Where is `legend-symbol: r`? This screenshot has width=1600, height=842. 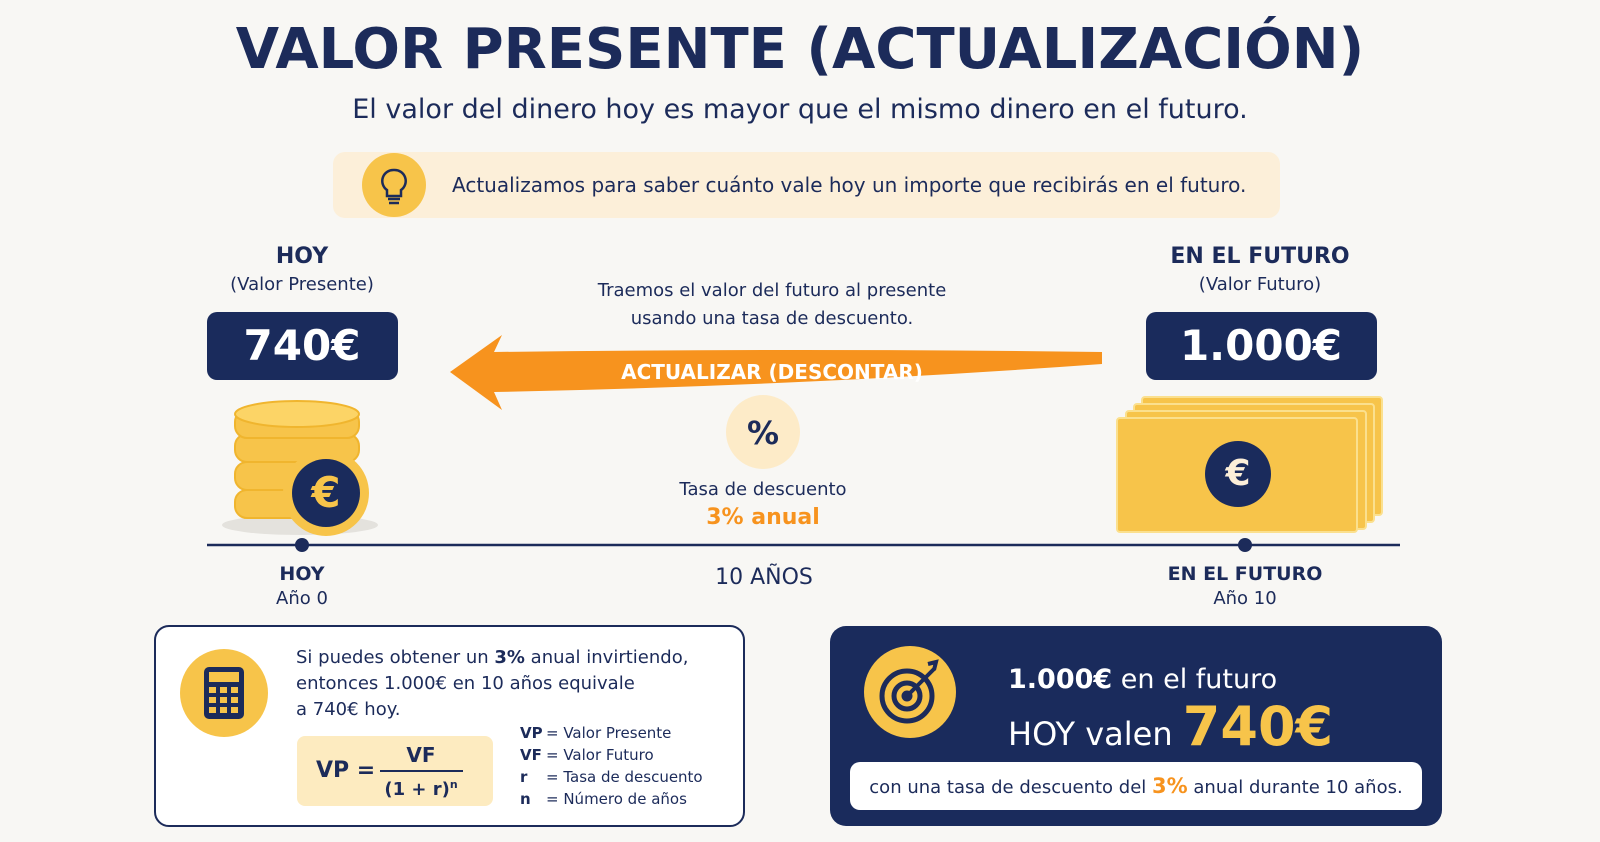 legend-symbol: r is located at coordinates (524, 777).